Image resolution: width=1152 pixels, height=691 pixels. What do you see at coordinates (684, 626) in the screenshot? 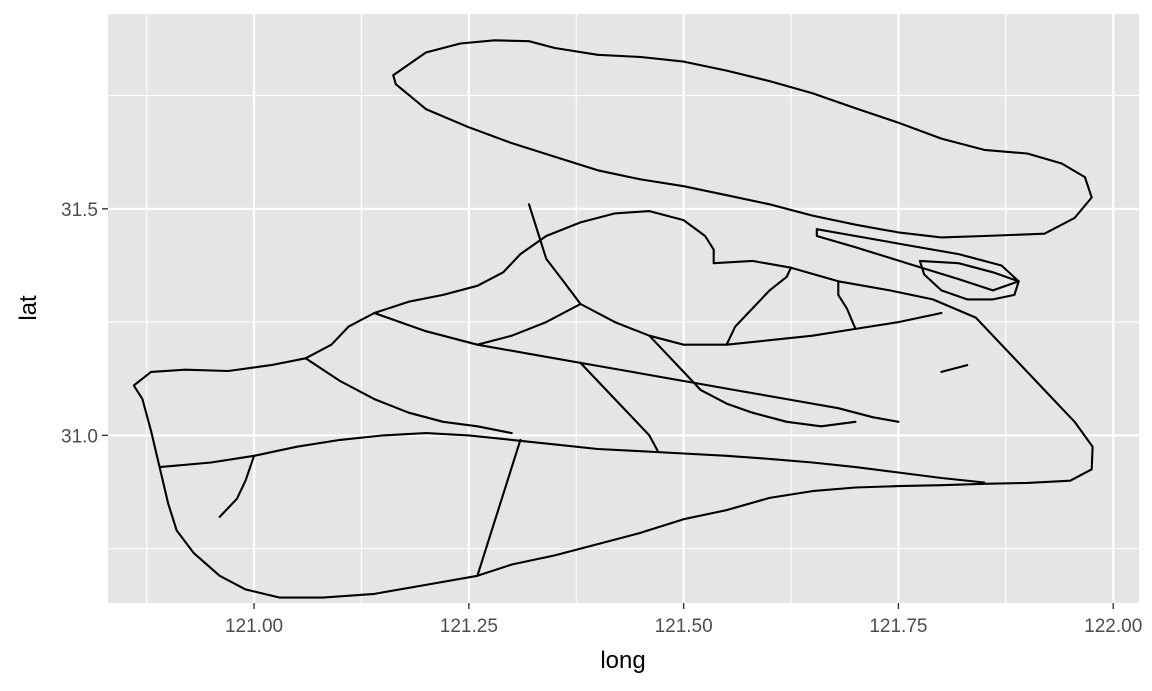
I see `x-tick-label: 121.50` at bounding box center [684, 626].